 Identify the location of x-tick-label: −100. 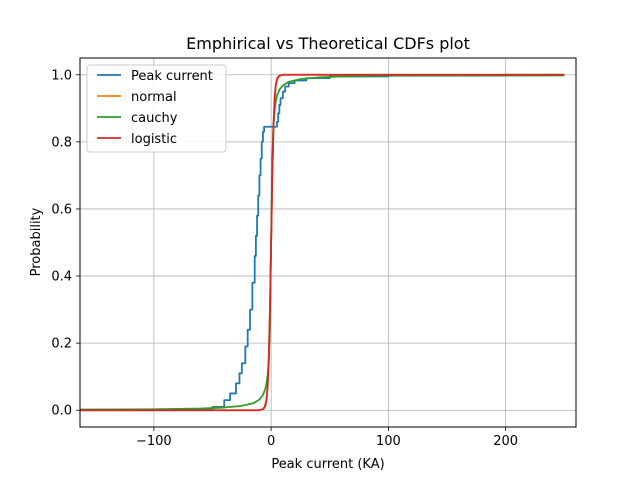
(154, 441).